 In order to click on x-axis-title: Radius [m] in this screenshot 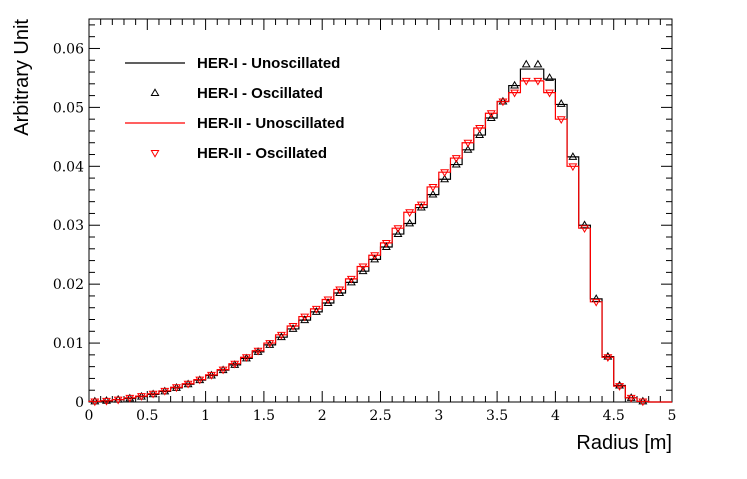, I will do `click(624, 443)`.